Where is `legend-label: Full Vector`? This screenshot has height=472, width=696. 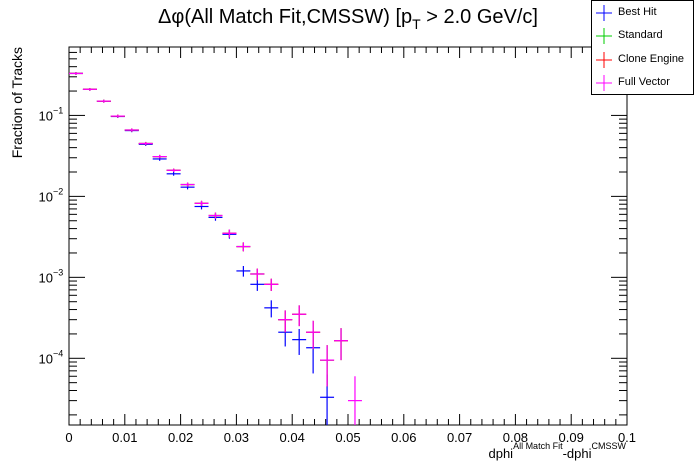 legend-label: Full Vector is located at coordinates (644, 82).